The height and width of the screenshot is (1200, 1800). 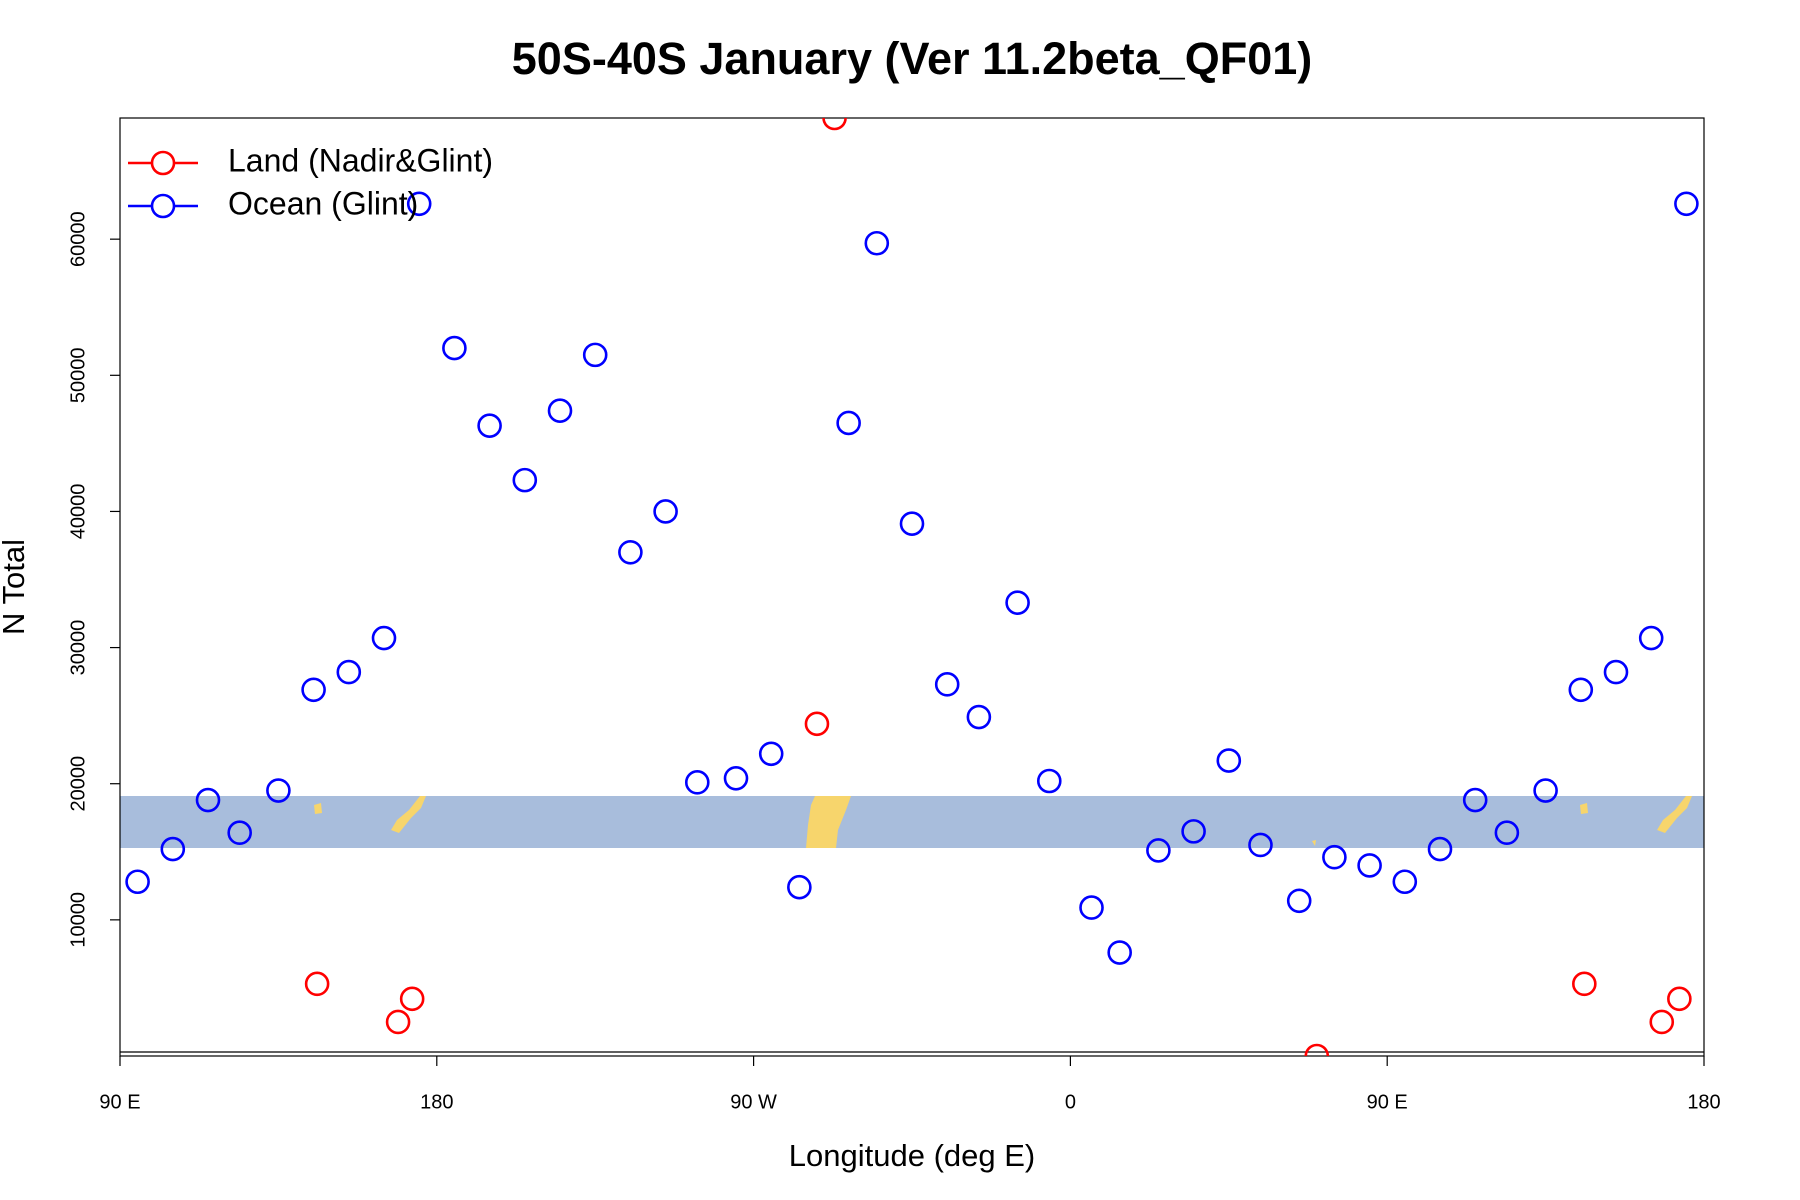 I want to click on y-tick-label: 40000, so click(x=78, y=512).